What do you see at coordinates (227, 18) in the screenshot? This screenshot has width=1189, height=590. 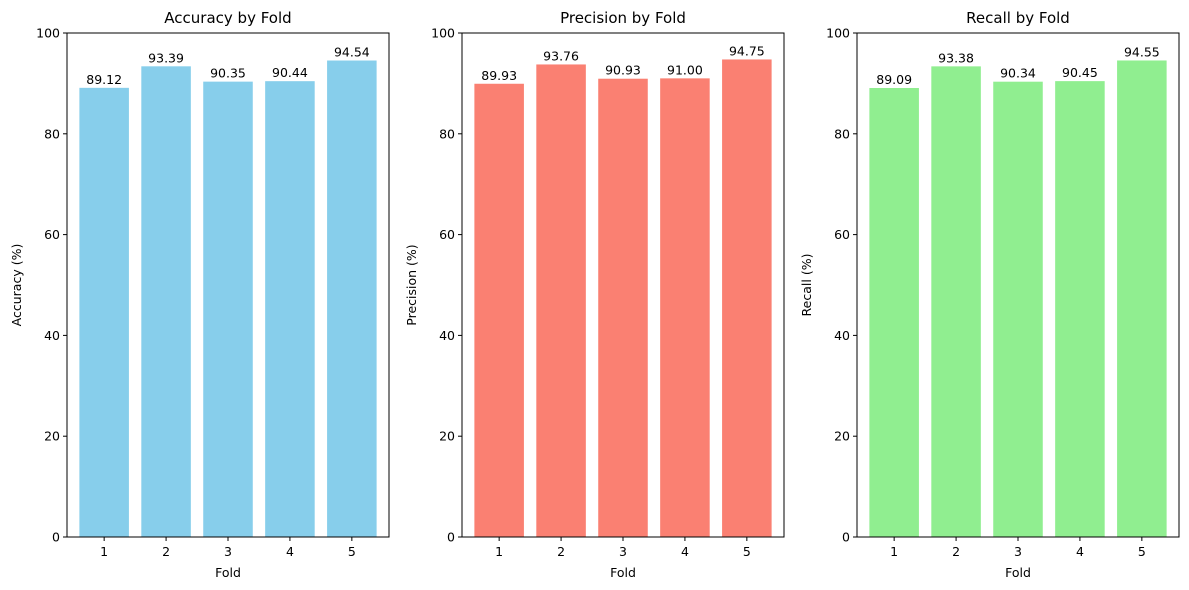 I see `panel-title: Accuracy by Fold` at bounding box center [227, 18].